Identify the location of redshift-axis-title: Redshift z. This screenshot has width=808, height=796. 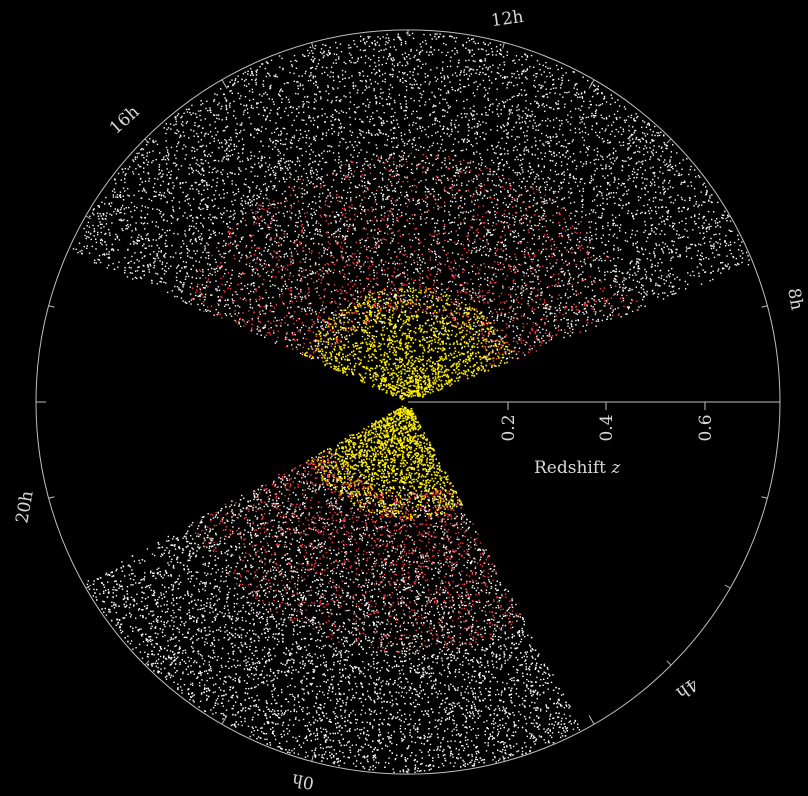
(577, 468).